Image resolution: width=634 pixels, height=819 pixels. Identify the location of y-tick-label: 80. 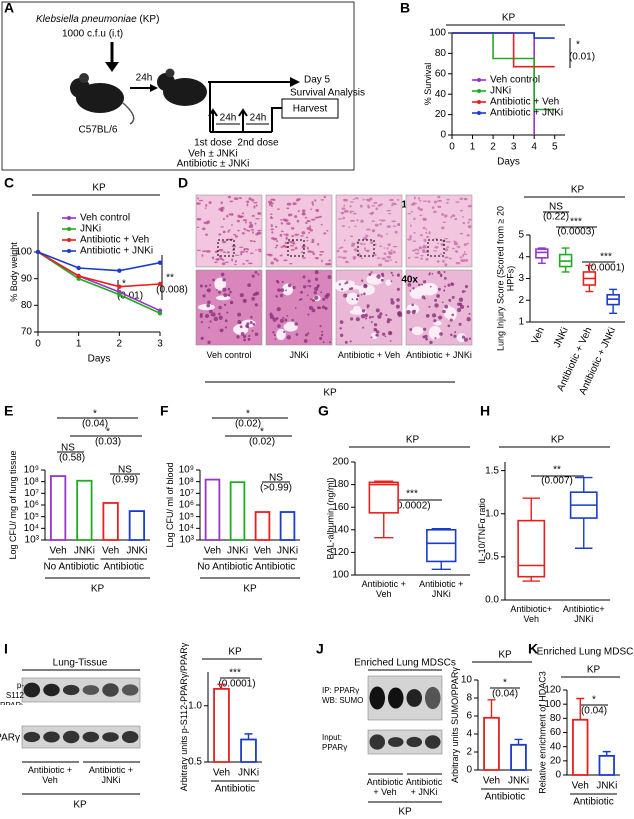
(27, 305).